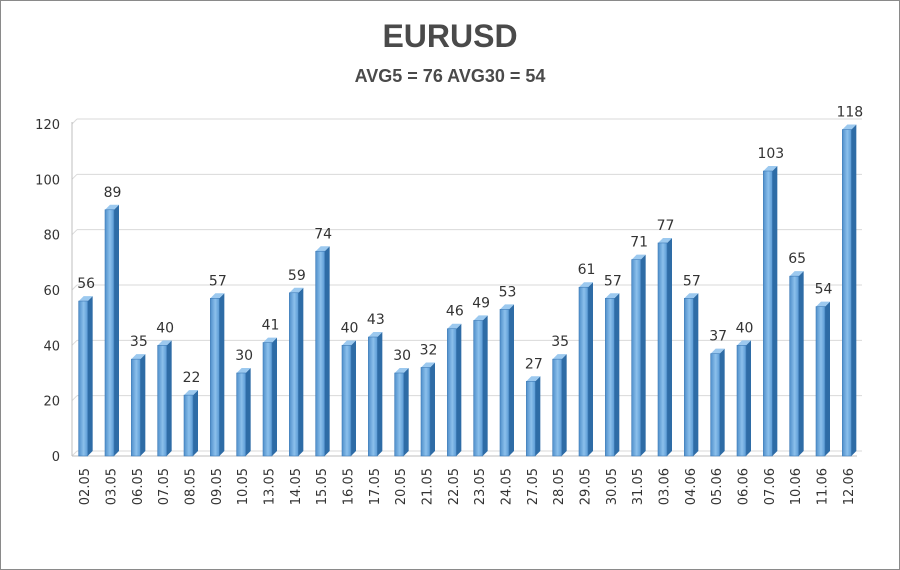 The height and width of the screenshot is (570, 900). What do you see at coordinates (849, 113) in the screenshot?
I see `data-label: 118` at bounding box center [849, 113].